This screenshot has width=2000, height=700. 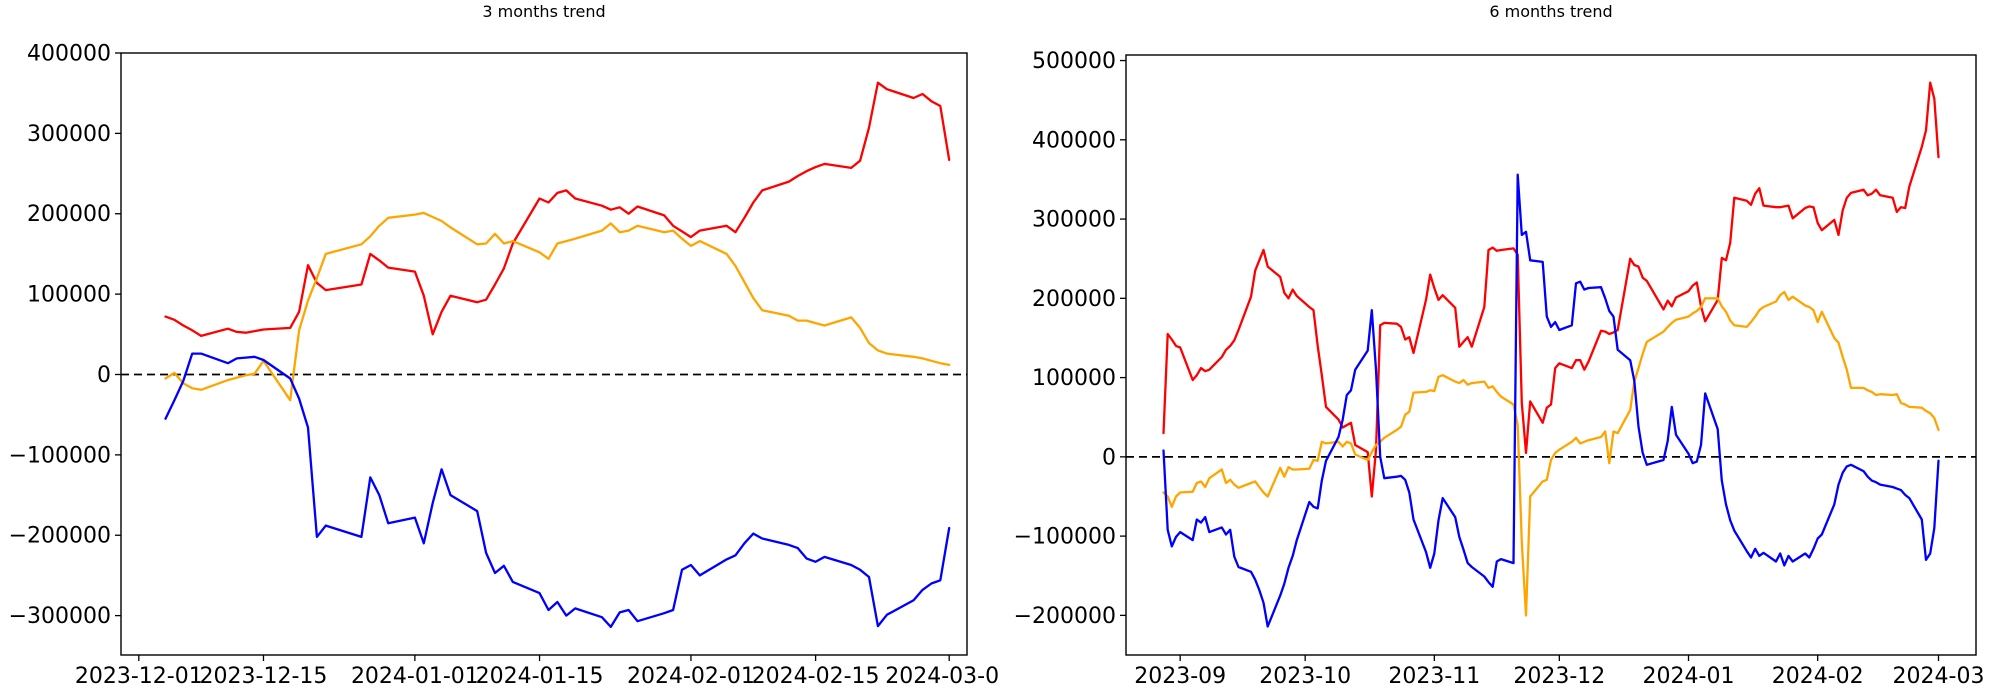 I want to click on x-tick-label: 2024-02-15, so click(x=816, y=676).